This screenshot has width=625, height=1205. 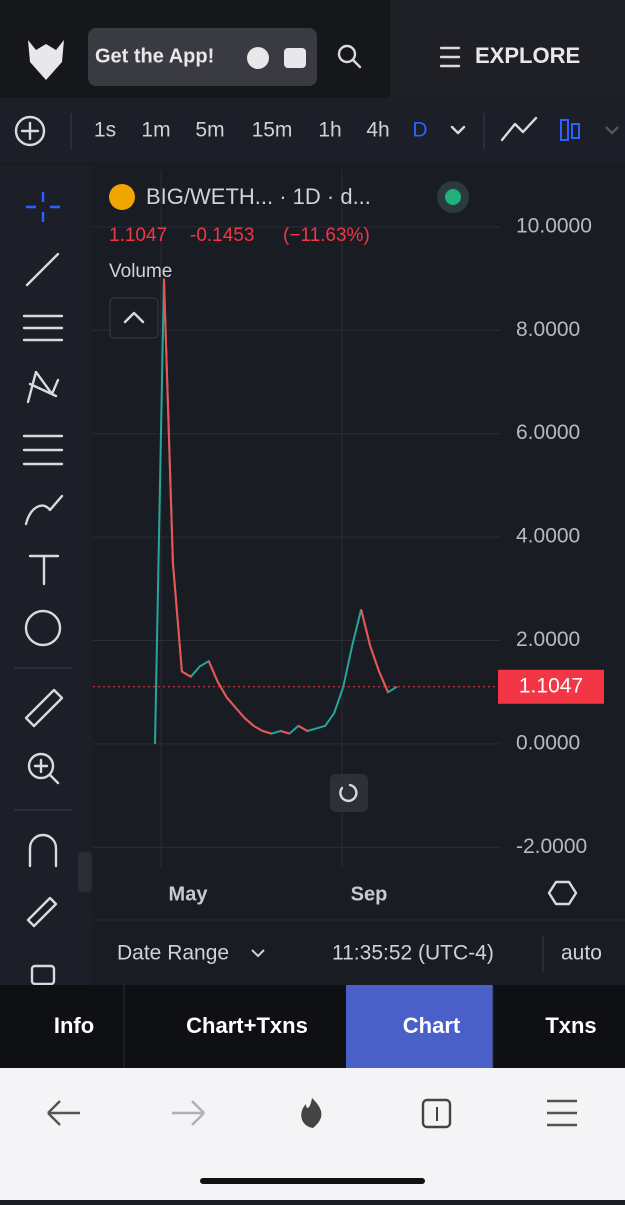 I want to click on change-pct: (−11.63%), so click(x=326, y=235).